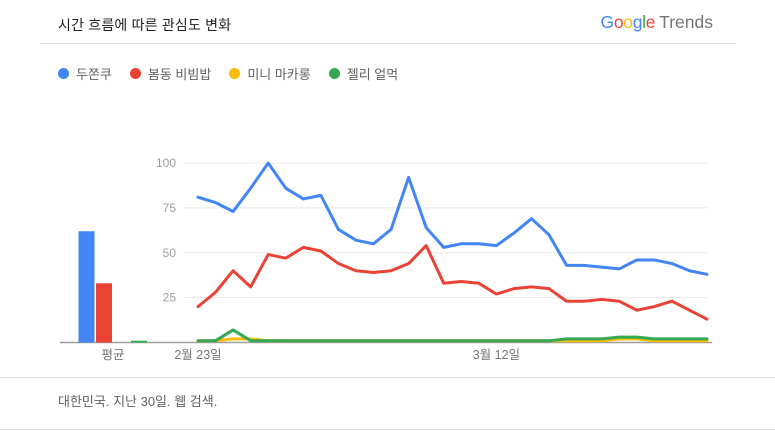  I want to click on google-trends-logo: Google Trends, so click(657, 22).